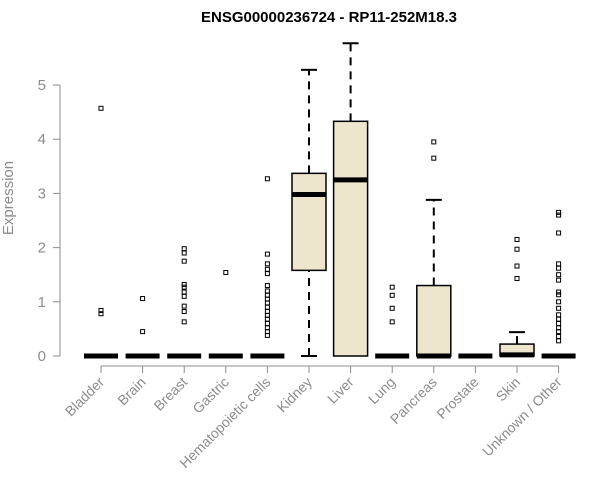  I want to click on box-brain, so click(142, 327).